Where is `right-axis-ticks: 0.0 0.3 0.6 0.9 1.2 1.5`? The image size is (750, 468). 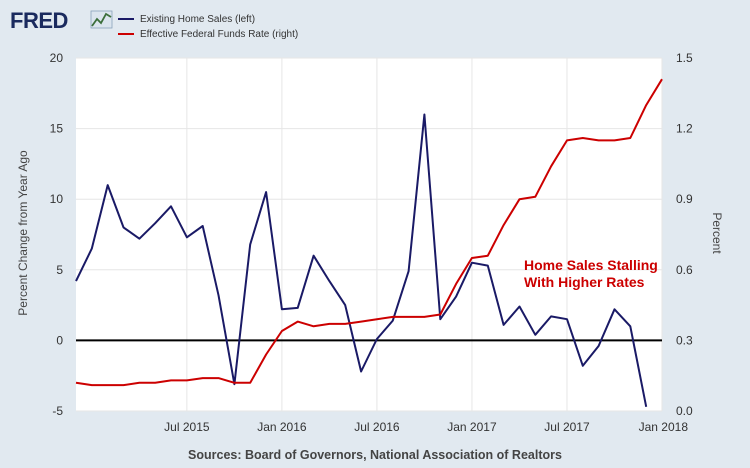 right-axis-ticks: 0.0 0.3 0.6 0.9 1.2 1.5 is located at coordinates (684, 234).